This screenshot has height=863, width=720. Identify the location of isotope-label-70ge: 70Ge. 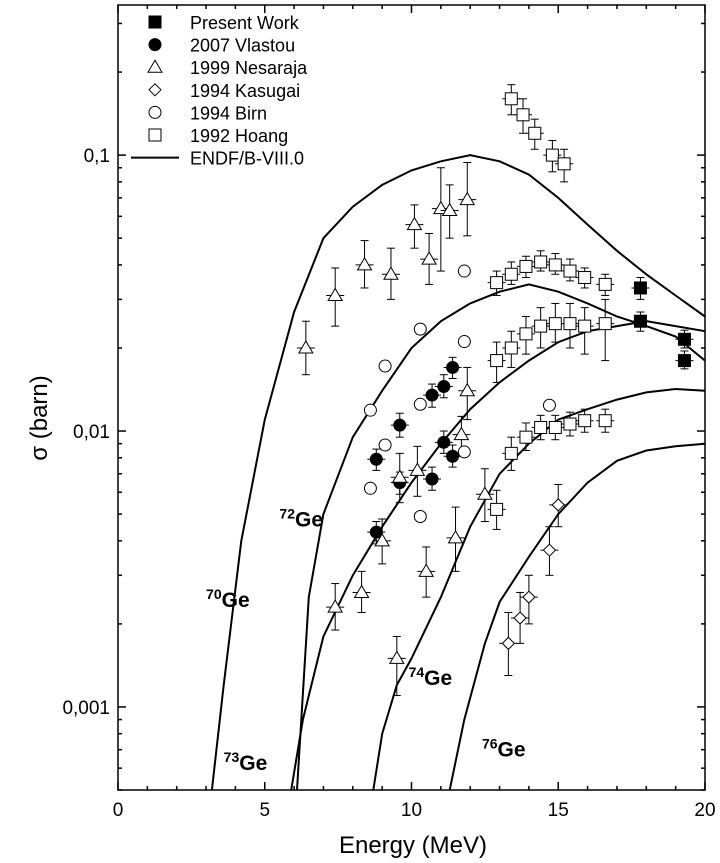
(228, 599).